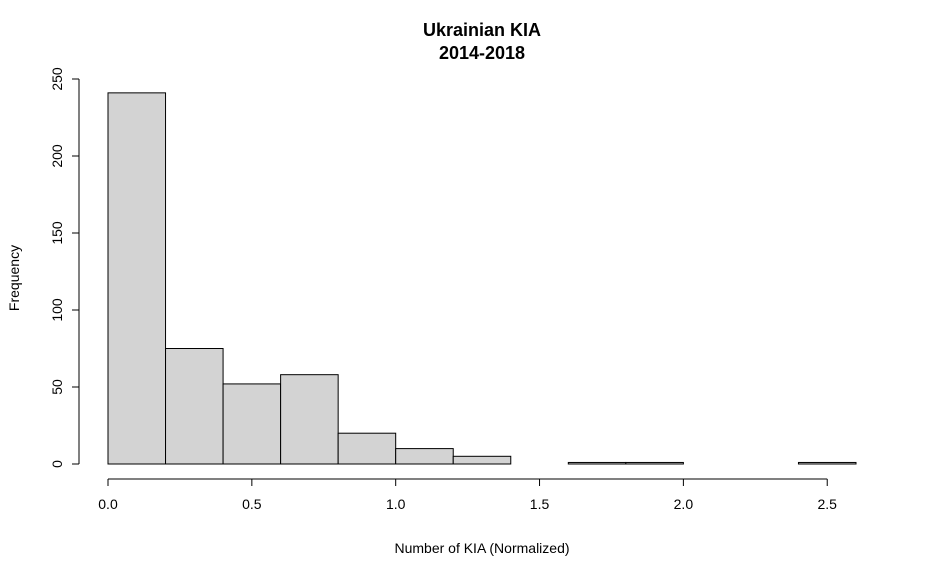  What do you see at coordinates (482, 30) in the screenshot?
I see `chart-title: Ukrainian KIA` at bounding box center [482, 30].